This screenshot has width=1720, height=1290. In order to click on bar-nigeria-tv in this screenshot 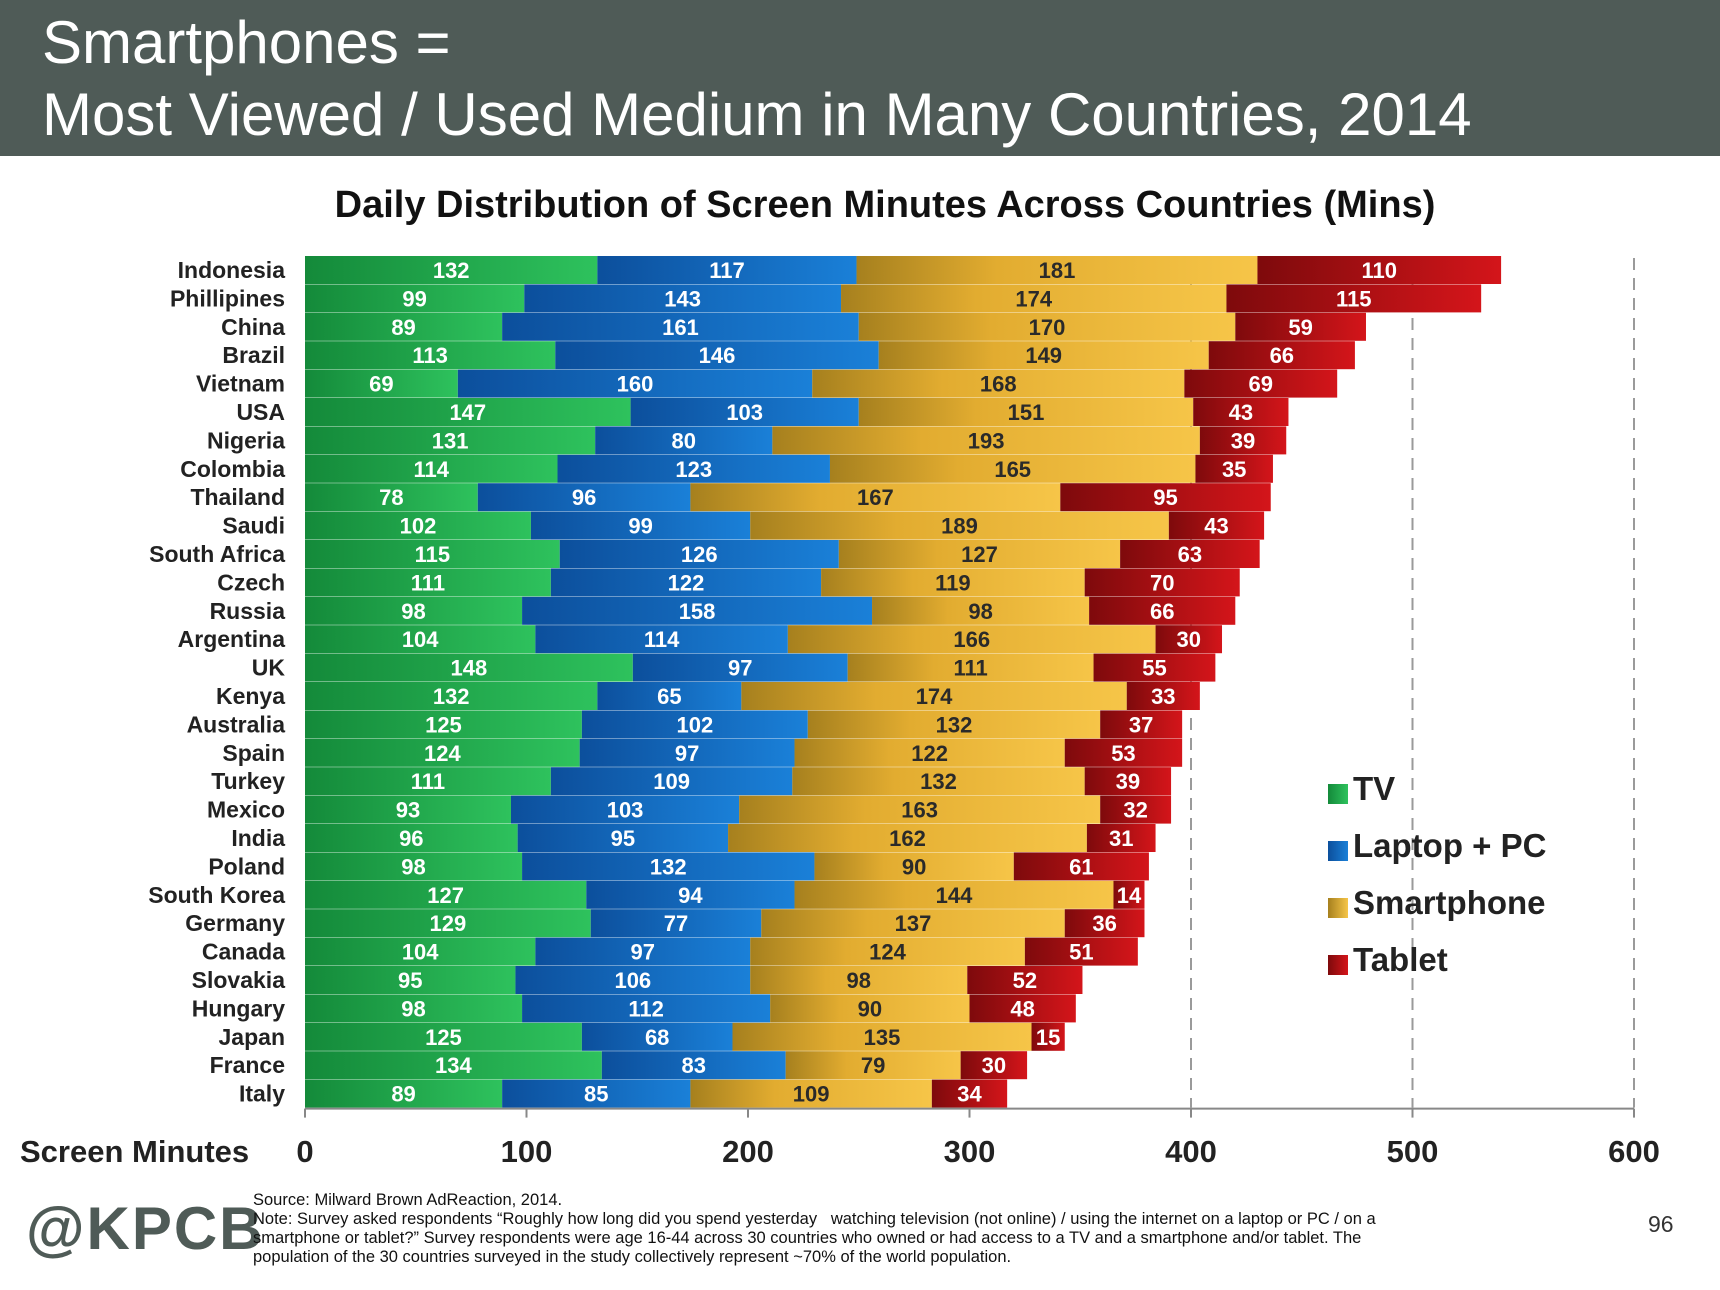, I will do `click(450, 440)`.